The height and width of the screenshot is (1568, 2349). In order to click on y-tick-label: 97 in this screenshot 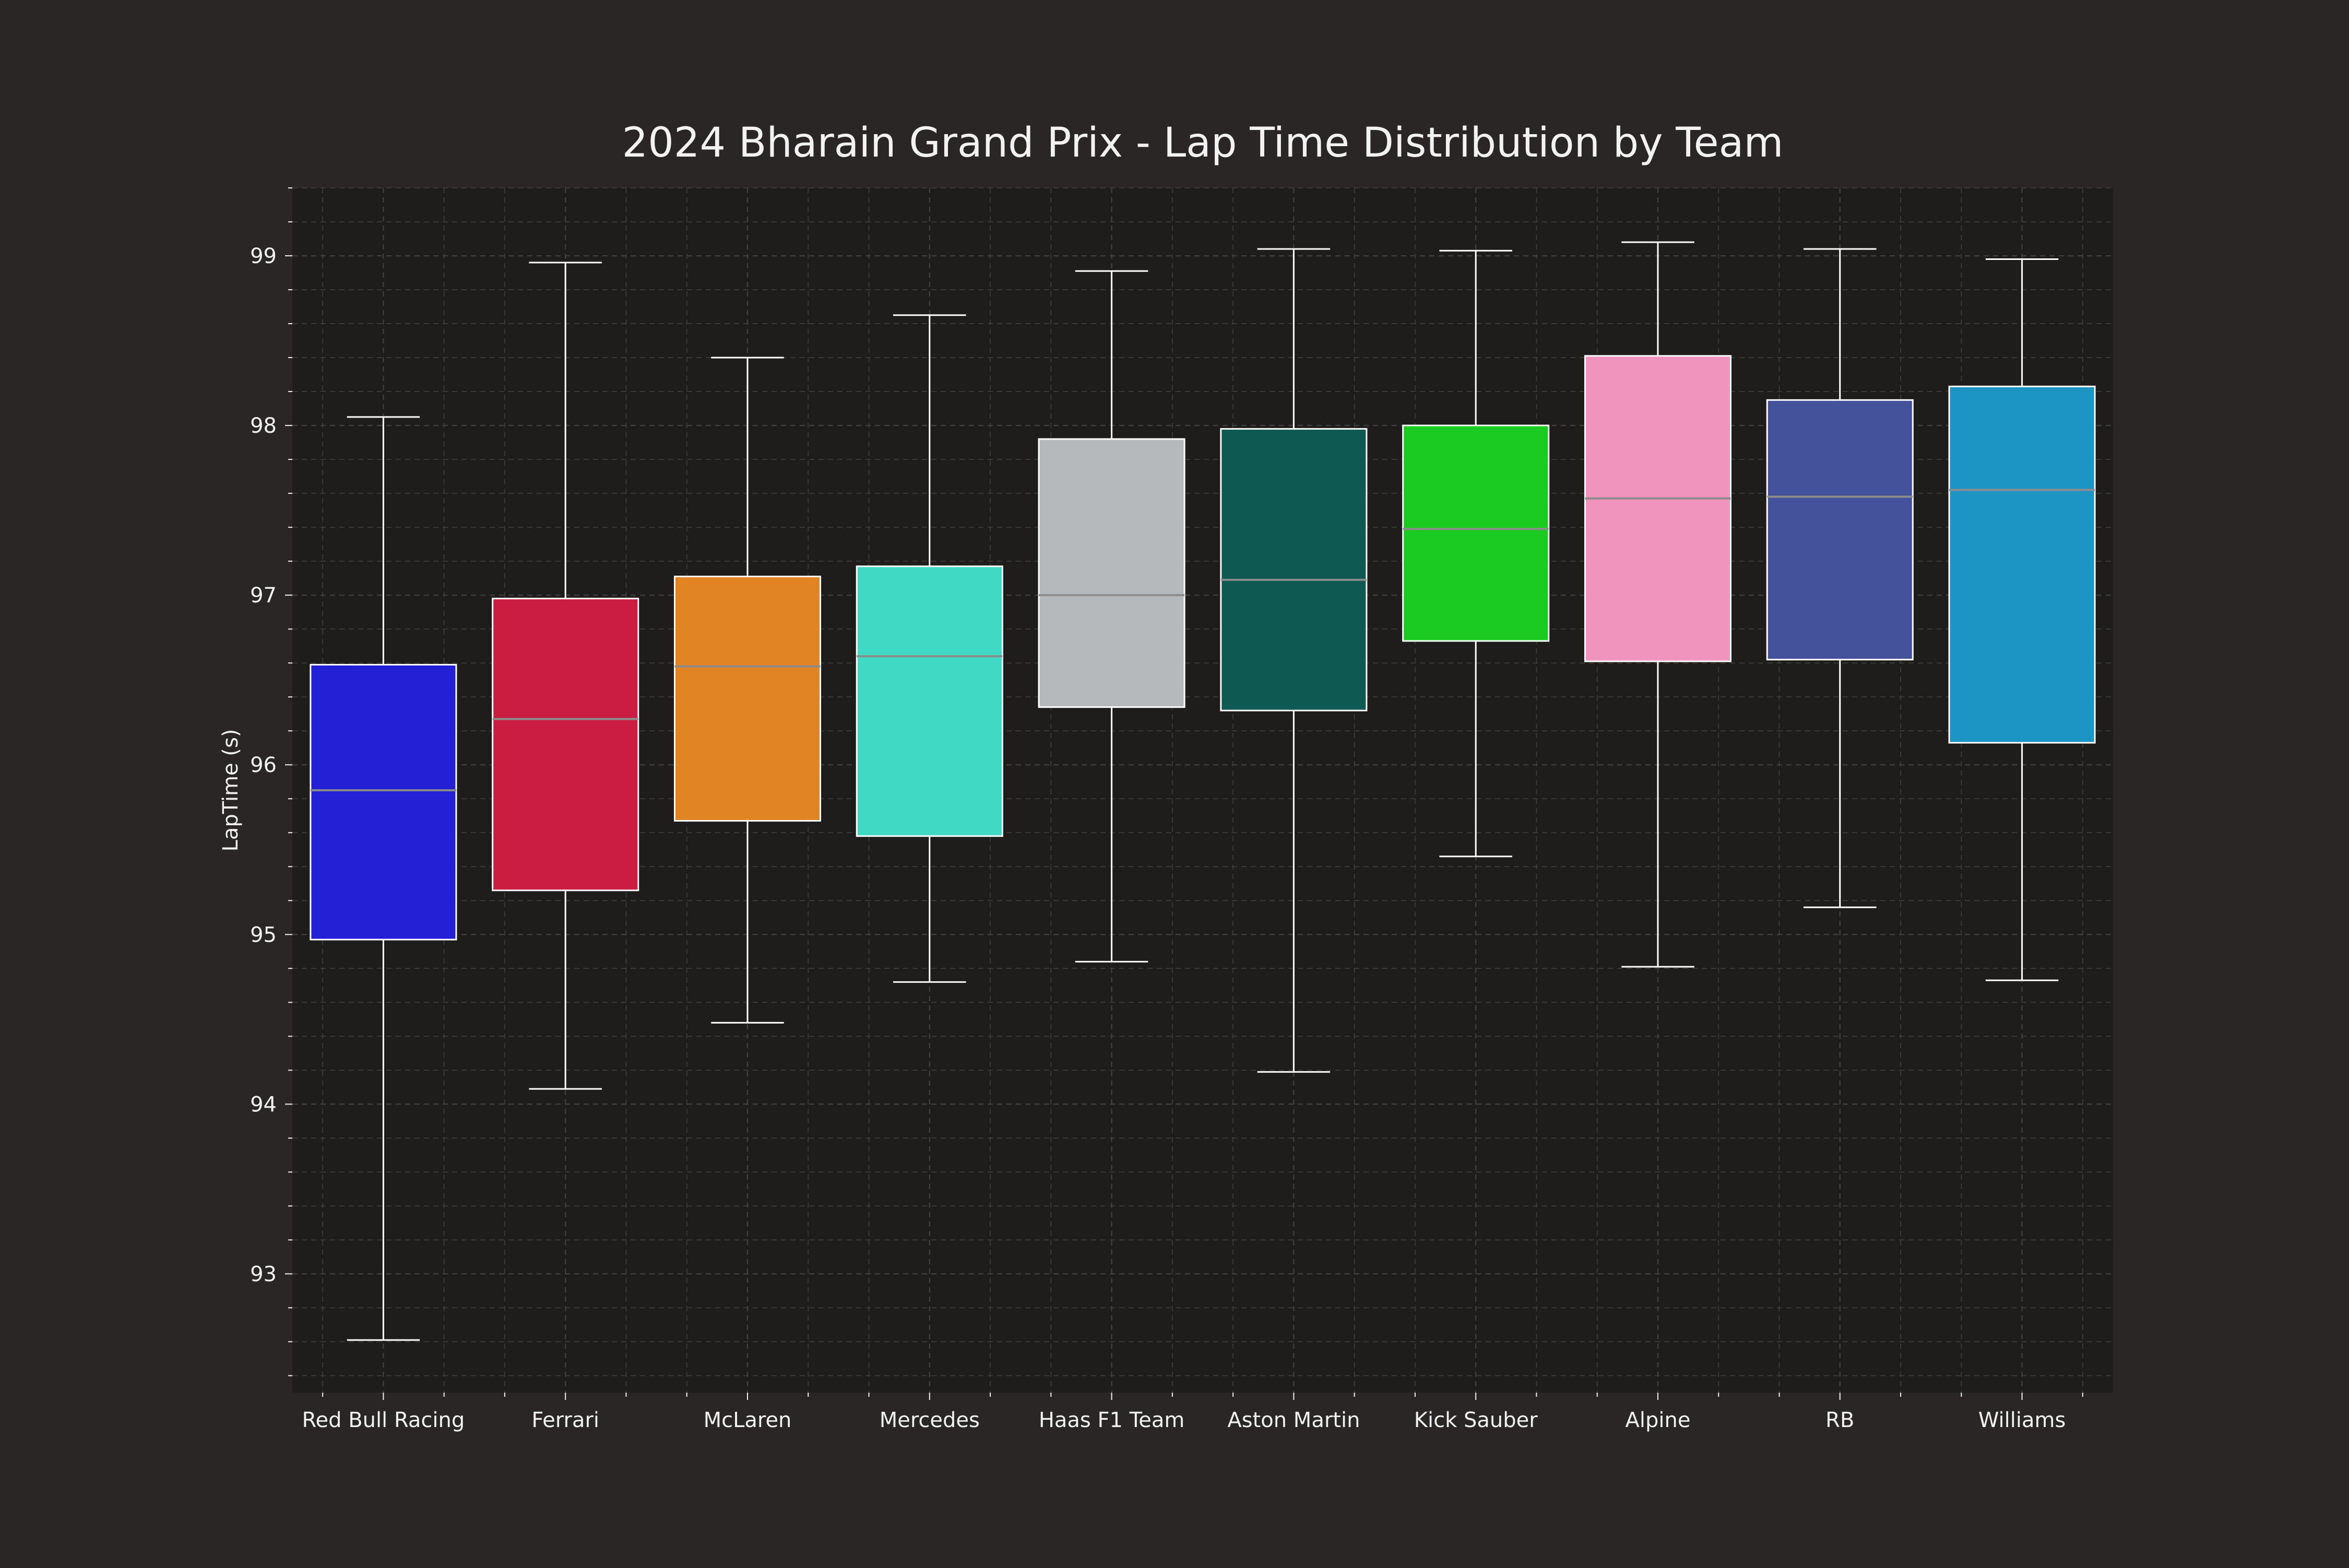, I will do `click(263, 596)`.